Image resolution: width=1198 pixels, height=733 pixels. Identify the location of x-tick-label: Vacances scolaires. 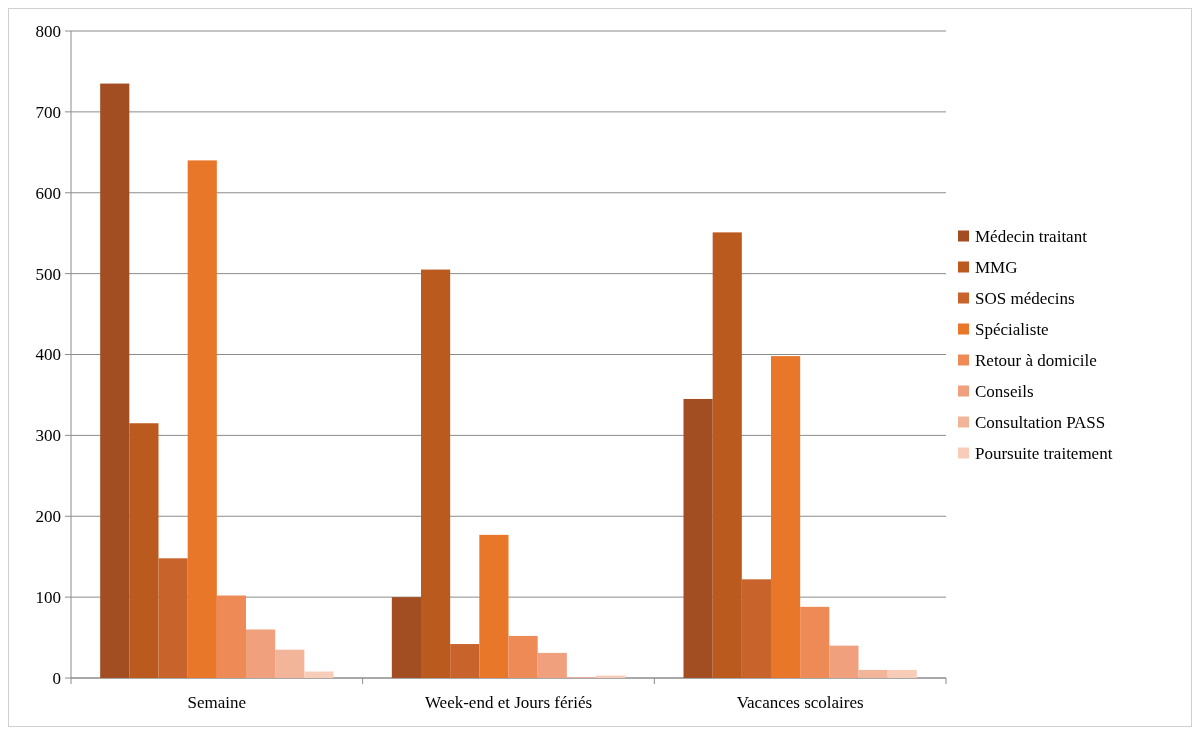
(800, 702).